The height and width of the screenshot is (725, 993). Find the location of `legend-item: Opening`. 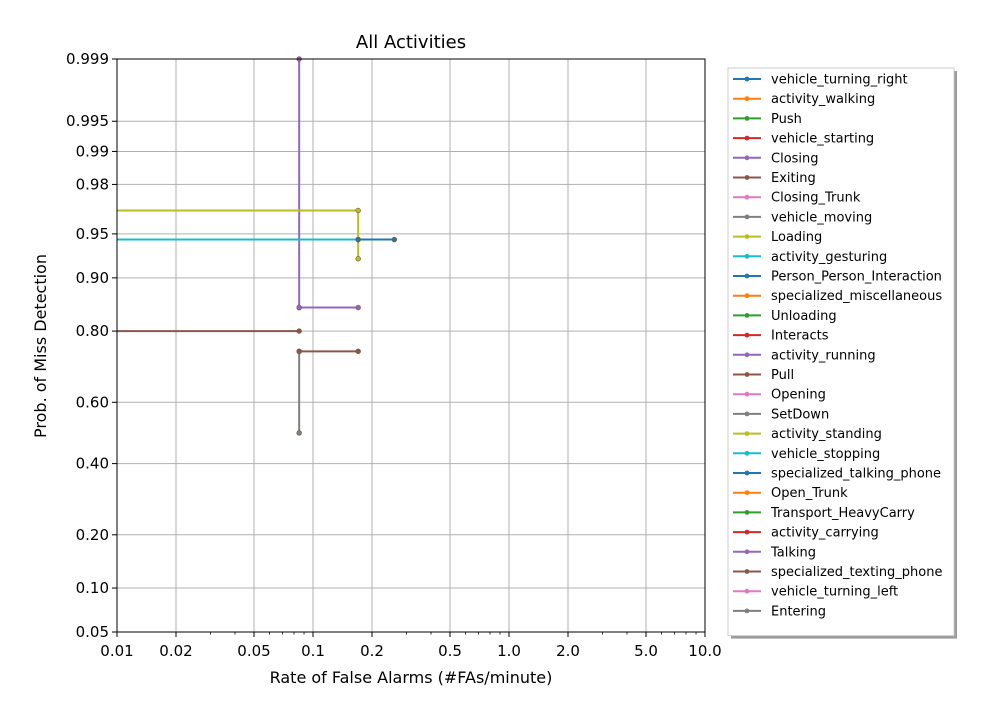

legend-item: Opening is located at coordinates (779, 395).